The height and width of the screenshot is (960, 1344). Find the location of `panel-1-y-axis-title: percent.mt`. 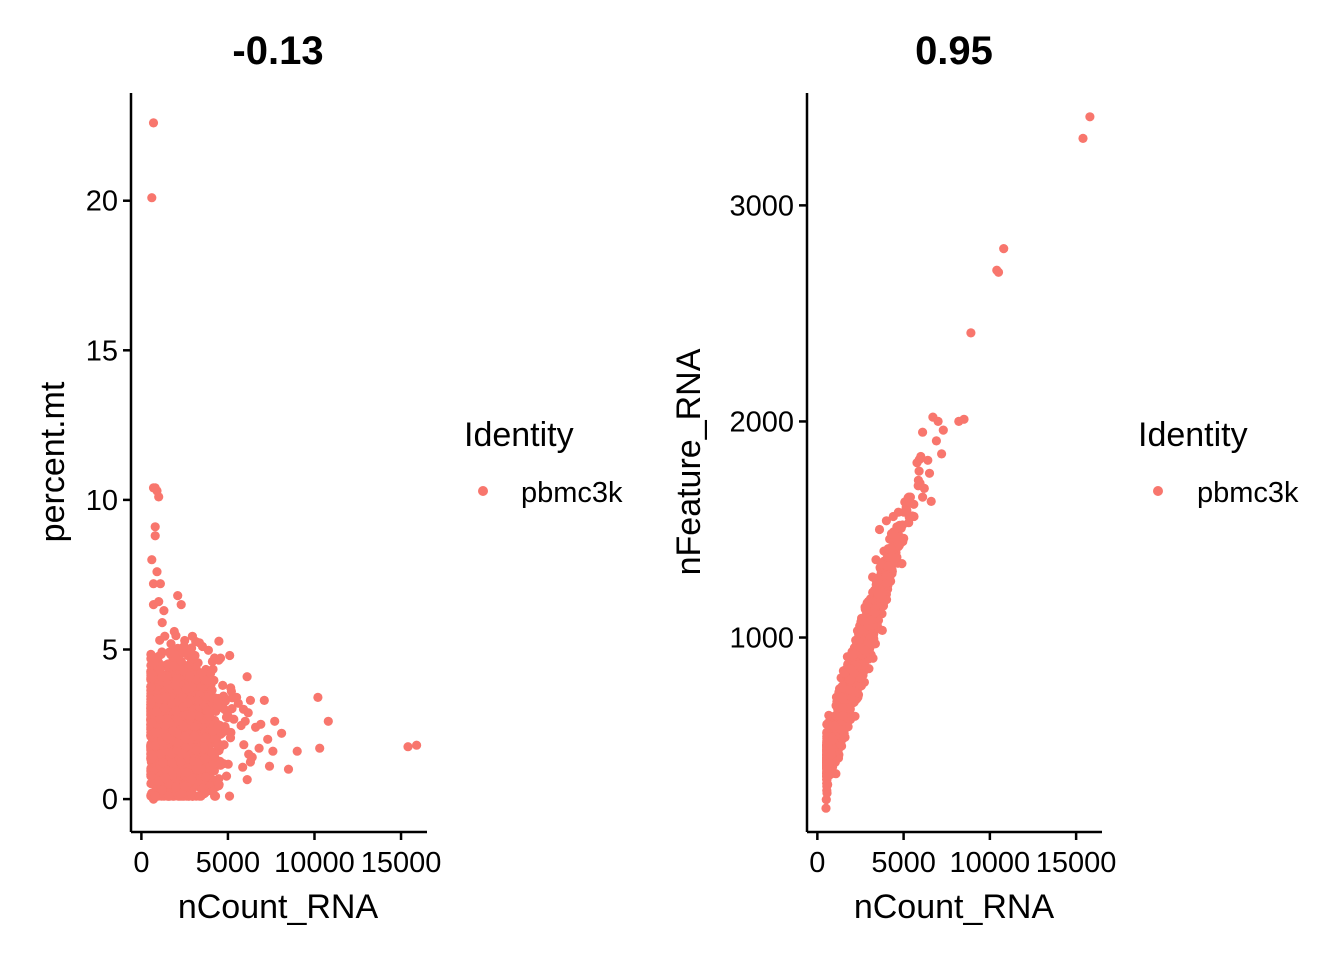

panel-1-y-axis-title: percent.mt is located at coordinates (53, 461).